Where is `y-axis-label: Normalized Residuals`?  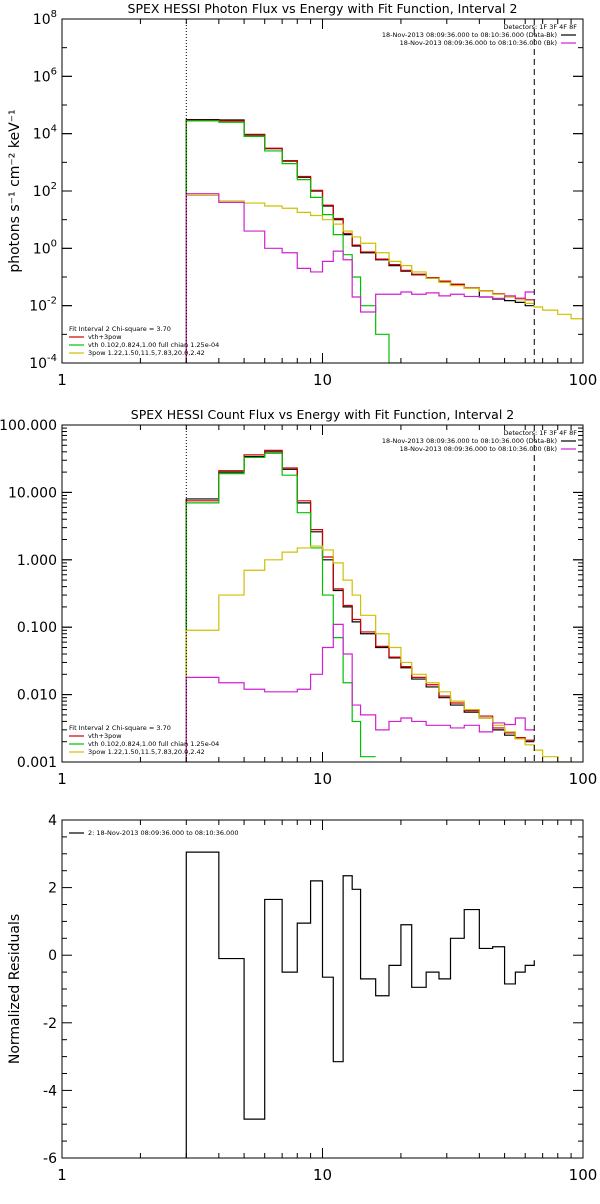 y-axis-label: Normalized Residuals is located at coordinates (15, 989).